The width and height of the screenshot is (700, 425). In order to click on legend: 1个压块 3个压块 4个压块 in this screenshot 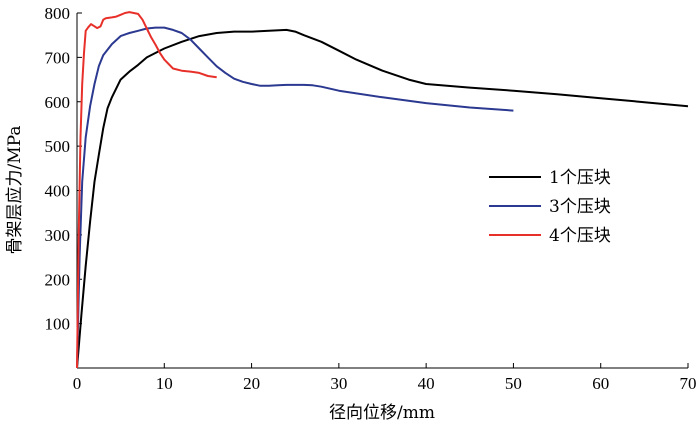, I will do `click(550, 207)`.